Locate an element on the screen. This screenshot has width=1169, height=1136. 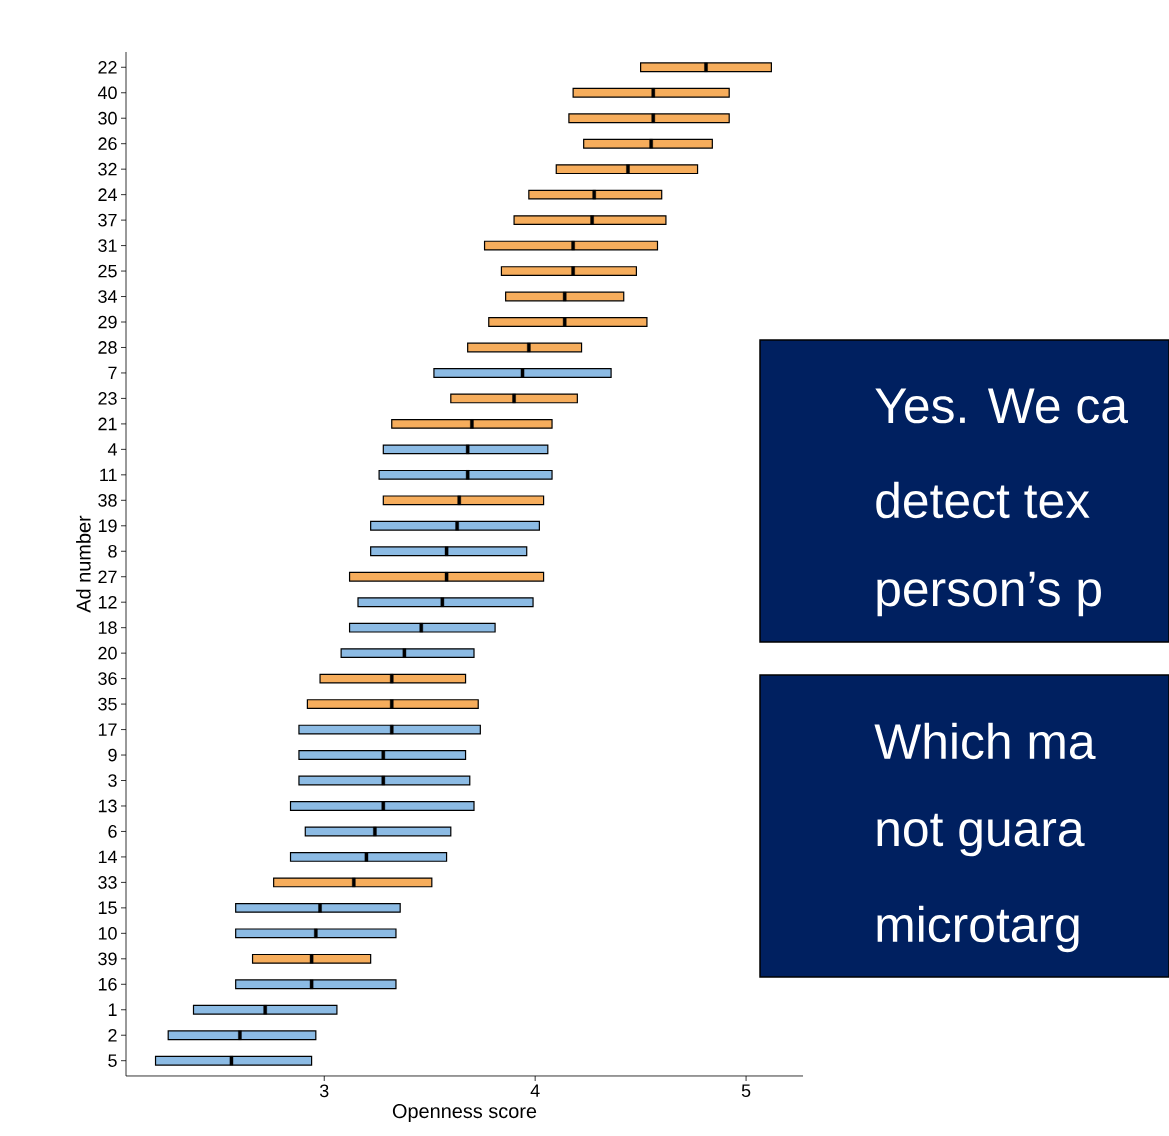
y-tick-label: 16 is located at coordinates (107, 984).